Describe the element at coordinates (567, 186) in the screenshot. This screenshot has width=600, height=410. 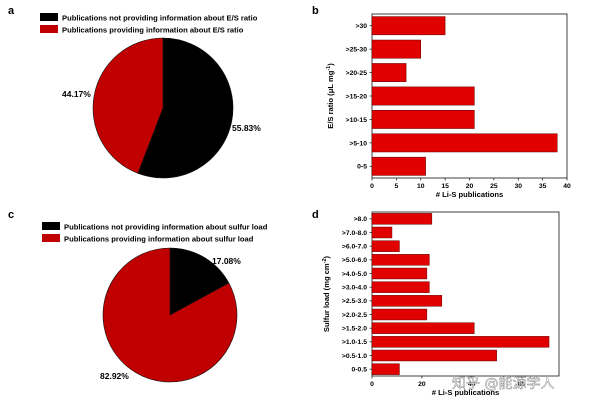
I see `bar-b-xtick-40: 40` at that location.